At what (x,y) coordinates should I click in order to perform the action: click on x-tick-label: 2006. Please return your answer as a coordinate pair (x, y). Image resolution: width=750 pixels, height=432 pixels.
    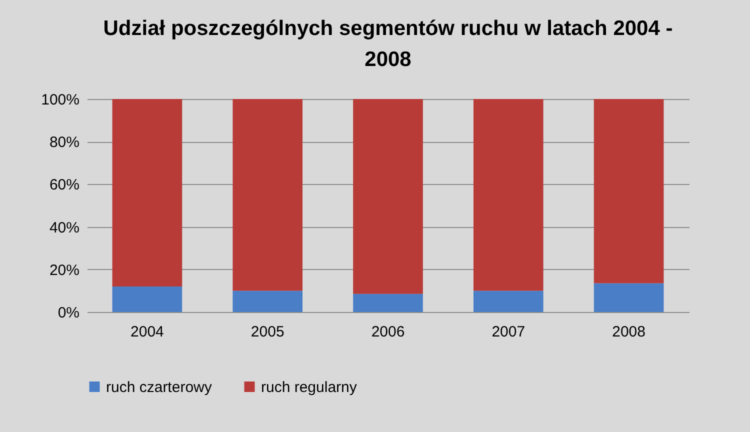
    Looking at the image, I should click on (388, 332).